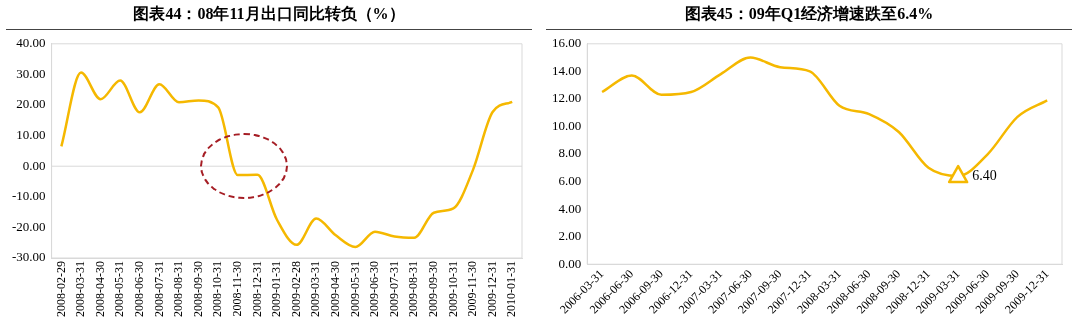 The height and width of the screenshot is (329, 1080). I want to click on x-tick-label: 2008-10-31, so click(217, 289).